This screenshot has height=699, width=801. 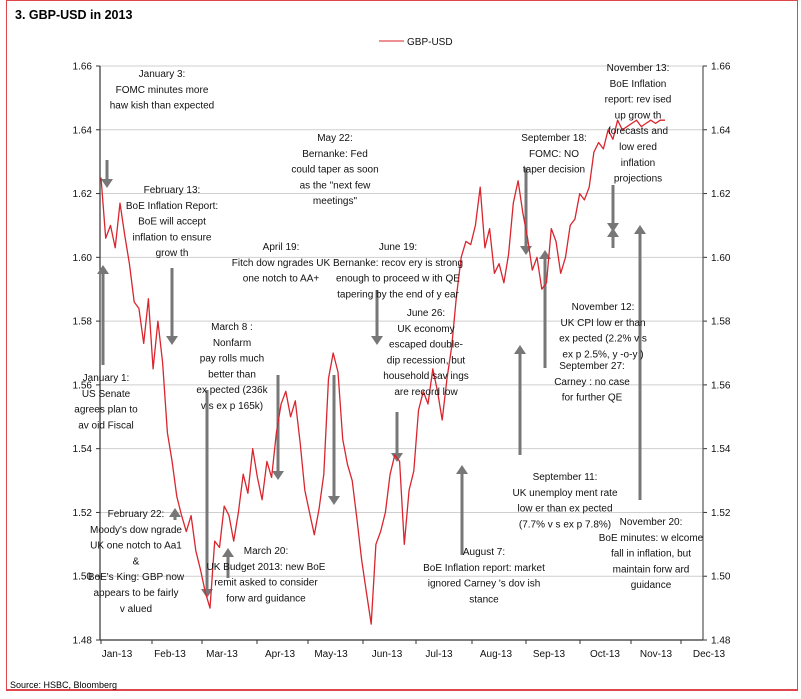 What do you see at coordinates (439, 654) in the screenshot?
I see `x-tick-label: Jul-13` at bounding box center [439, 654].